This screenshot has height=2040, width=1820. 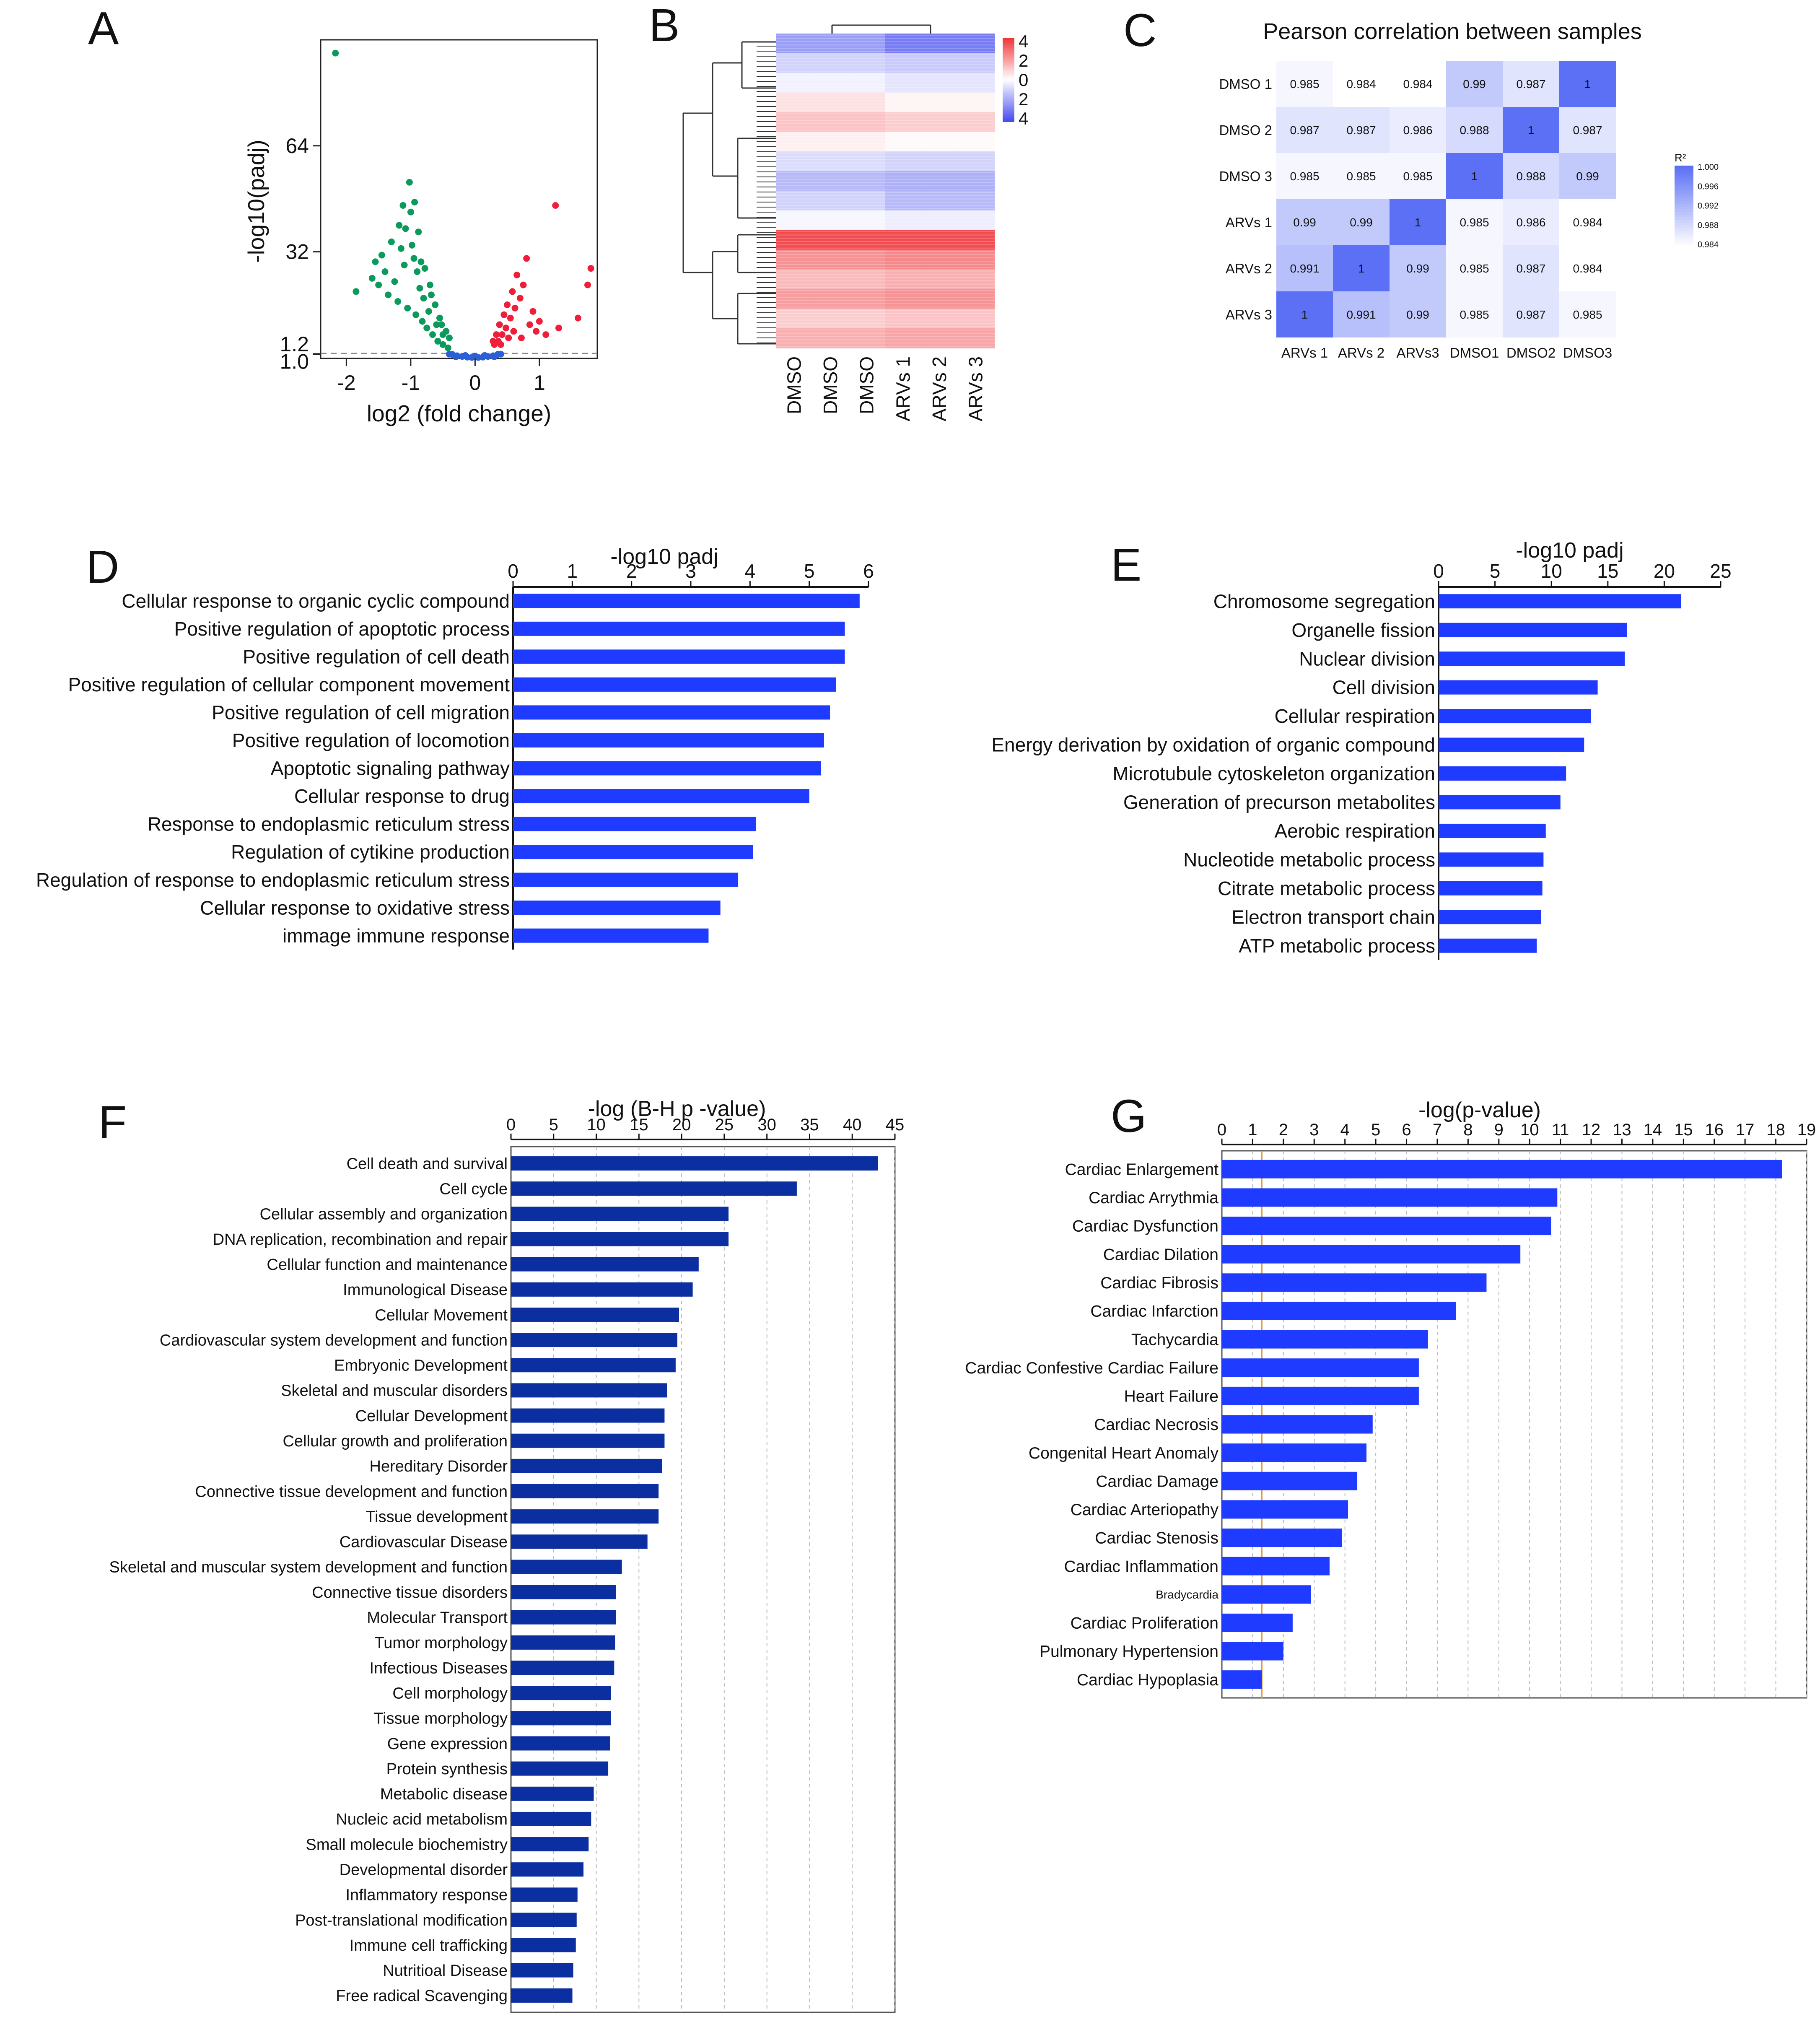 I want to click on chart-title: Pearson correlation between samples, so click(x=1452, y=31).